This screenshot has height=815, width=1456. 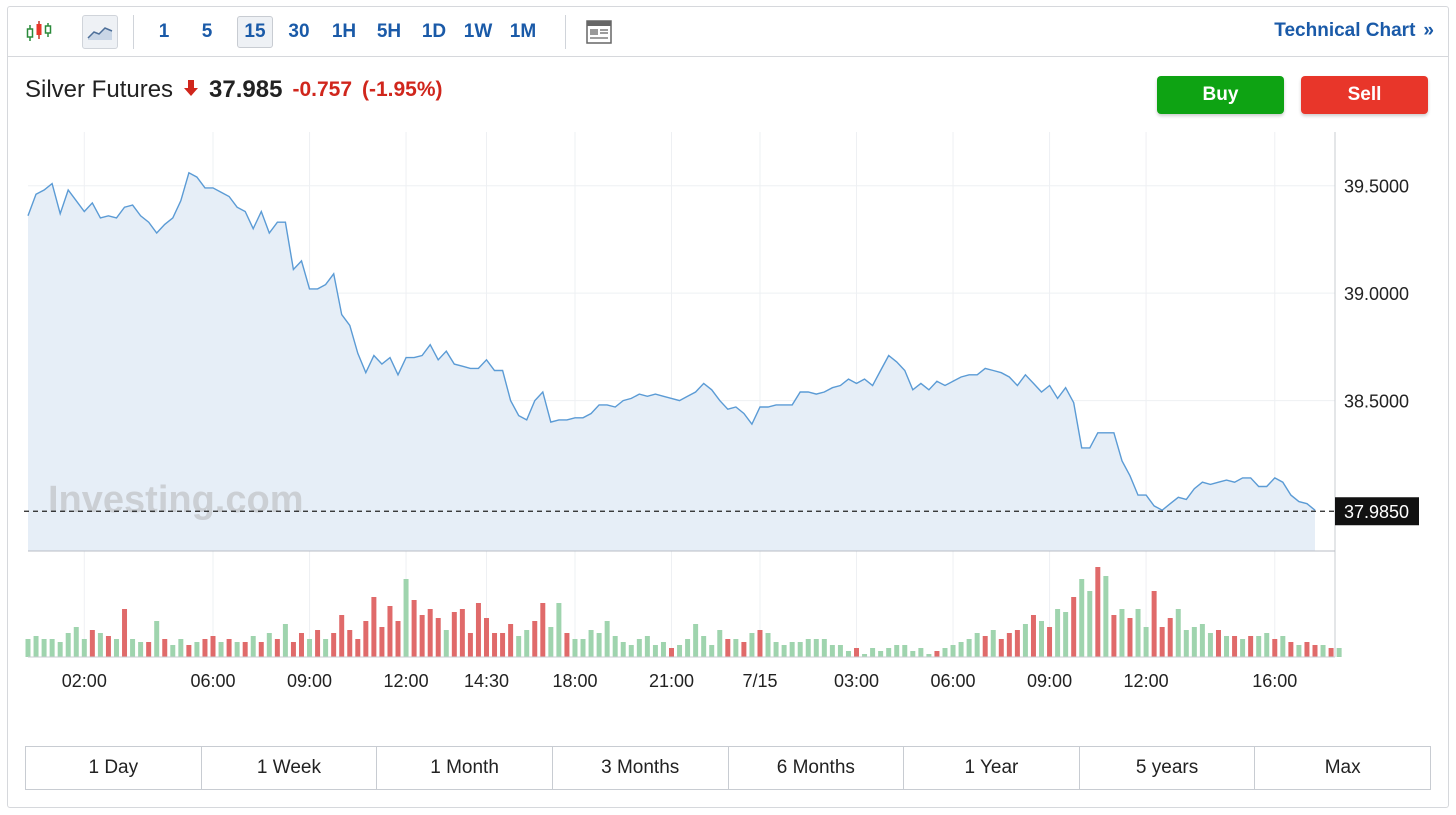 I want to click on line-chart-icon, so click(x=100, y=32).